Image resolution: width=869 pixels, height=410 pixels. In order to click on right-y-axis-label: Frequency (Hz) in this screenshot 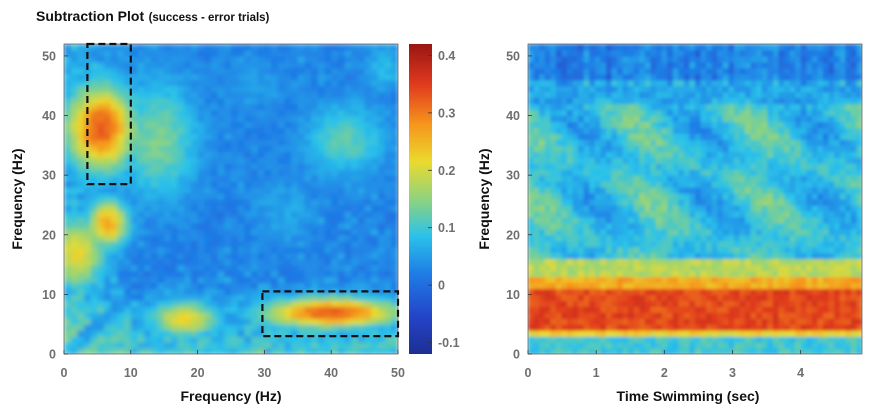, I will do `click(484, 198)`.